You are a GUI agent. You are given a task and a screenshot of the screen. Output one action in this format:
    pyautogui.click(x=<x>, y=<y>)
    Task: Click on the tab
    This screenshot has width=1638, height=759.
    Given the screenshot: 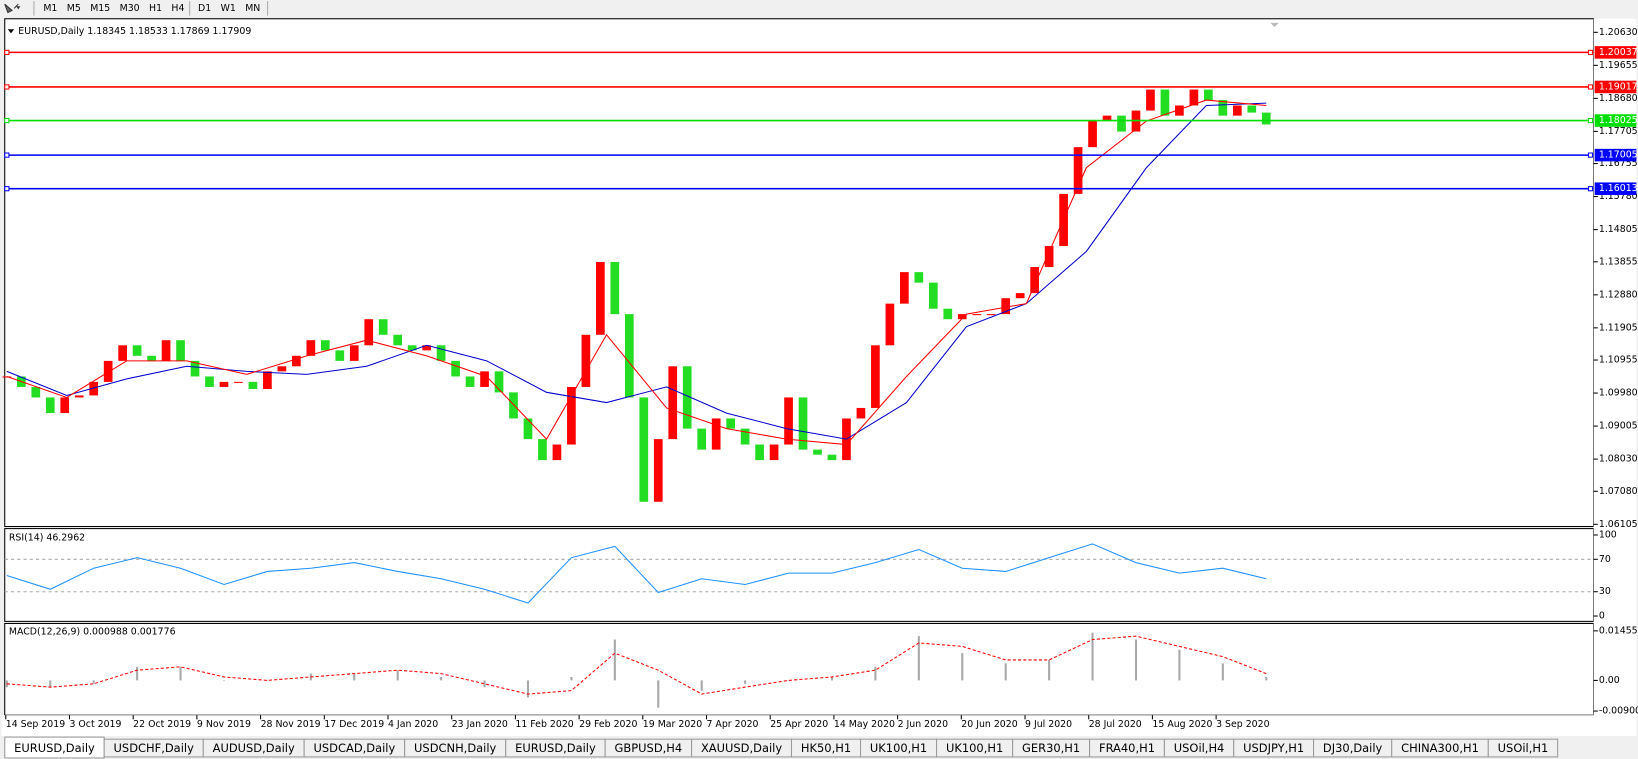 What is the action you would take?
    pyautogui.click(x=1523, y=748)
    